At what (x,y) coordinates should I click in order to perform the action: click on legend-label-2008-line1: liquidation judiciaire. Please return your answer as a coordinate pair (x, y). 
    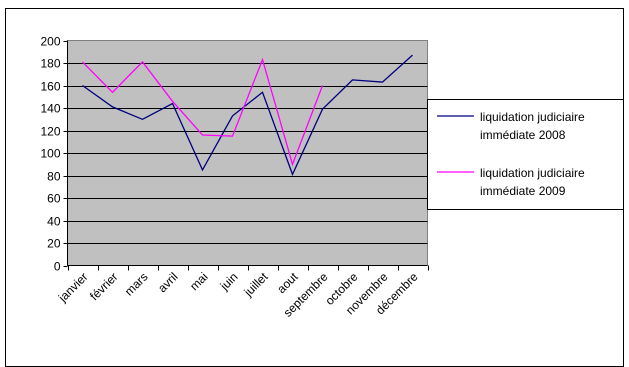
    Looking at the image, I should click on (532, 117).